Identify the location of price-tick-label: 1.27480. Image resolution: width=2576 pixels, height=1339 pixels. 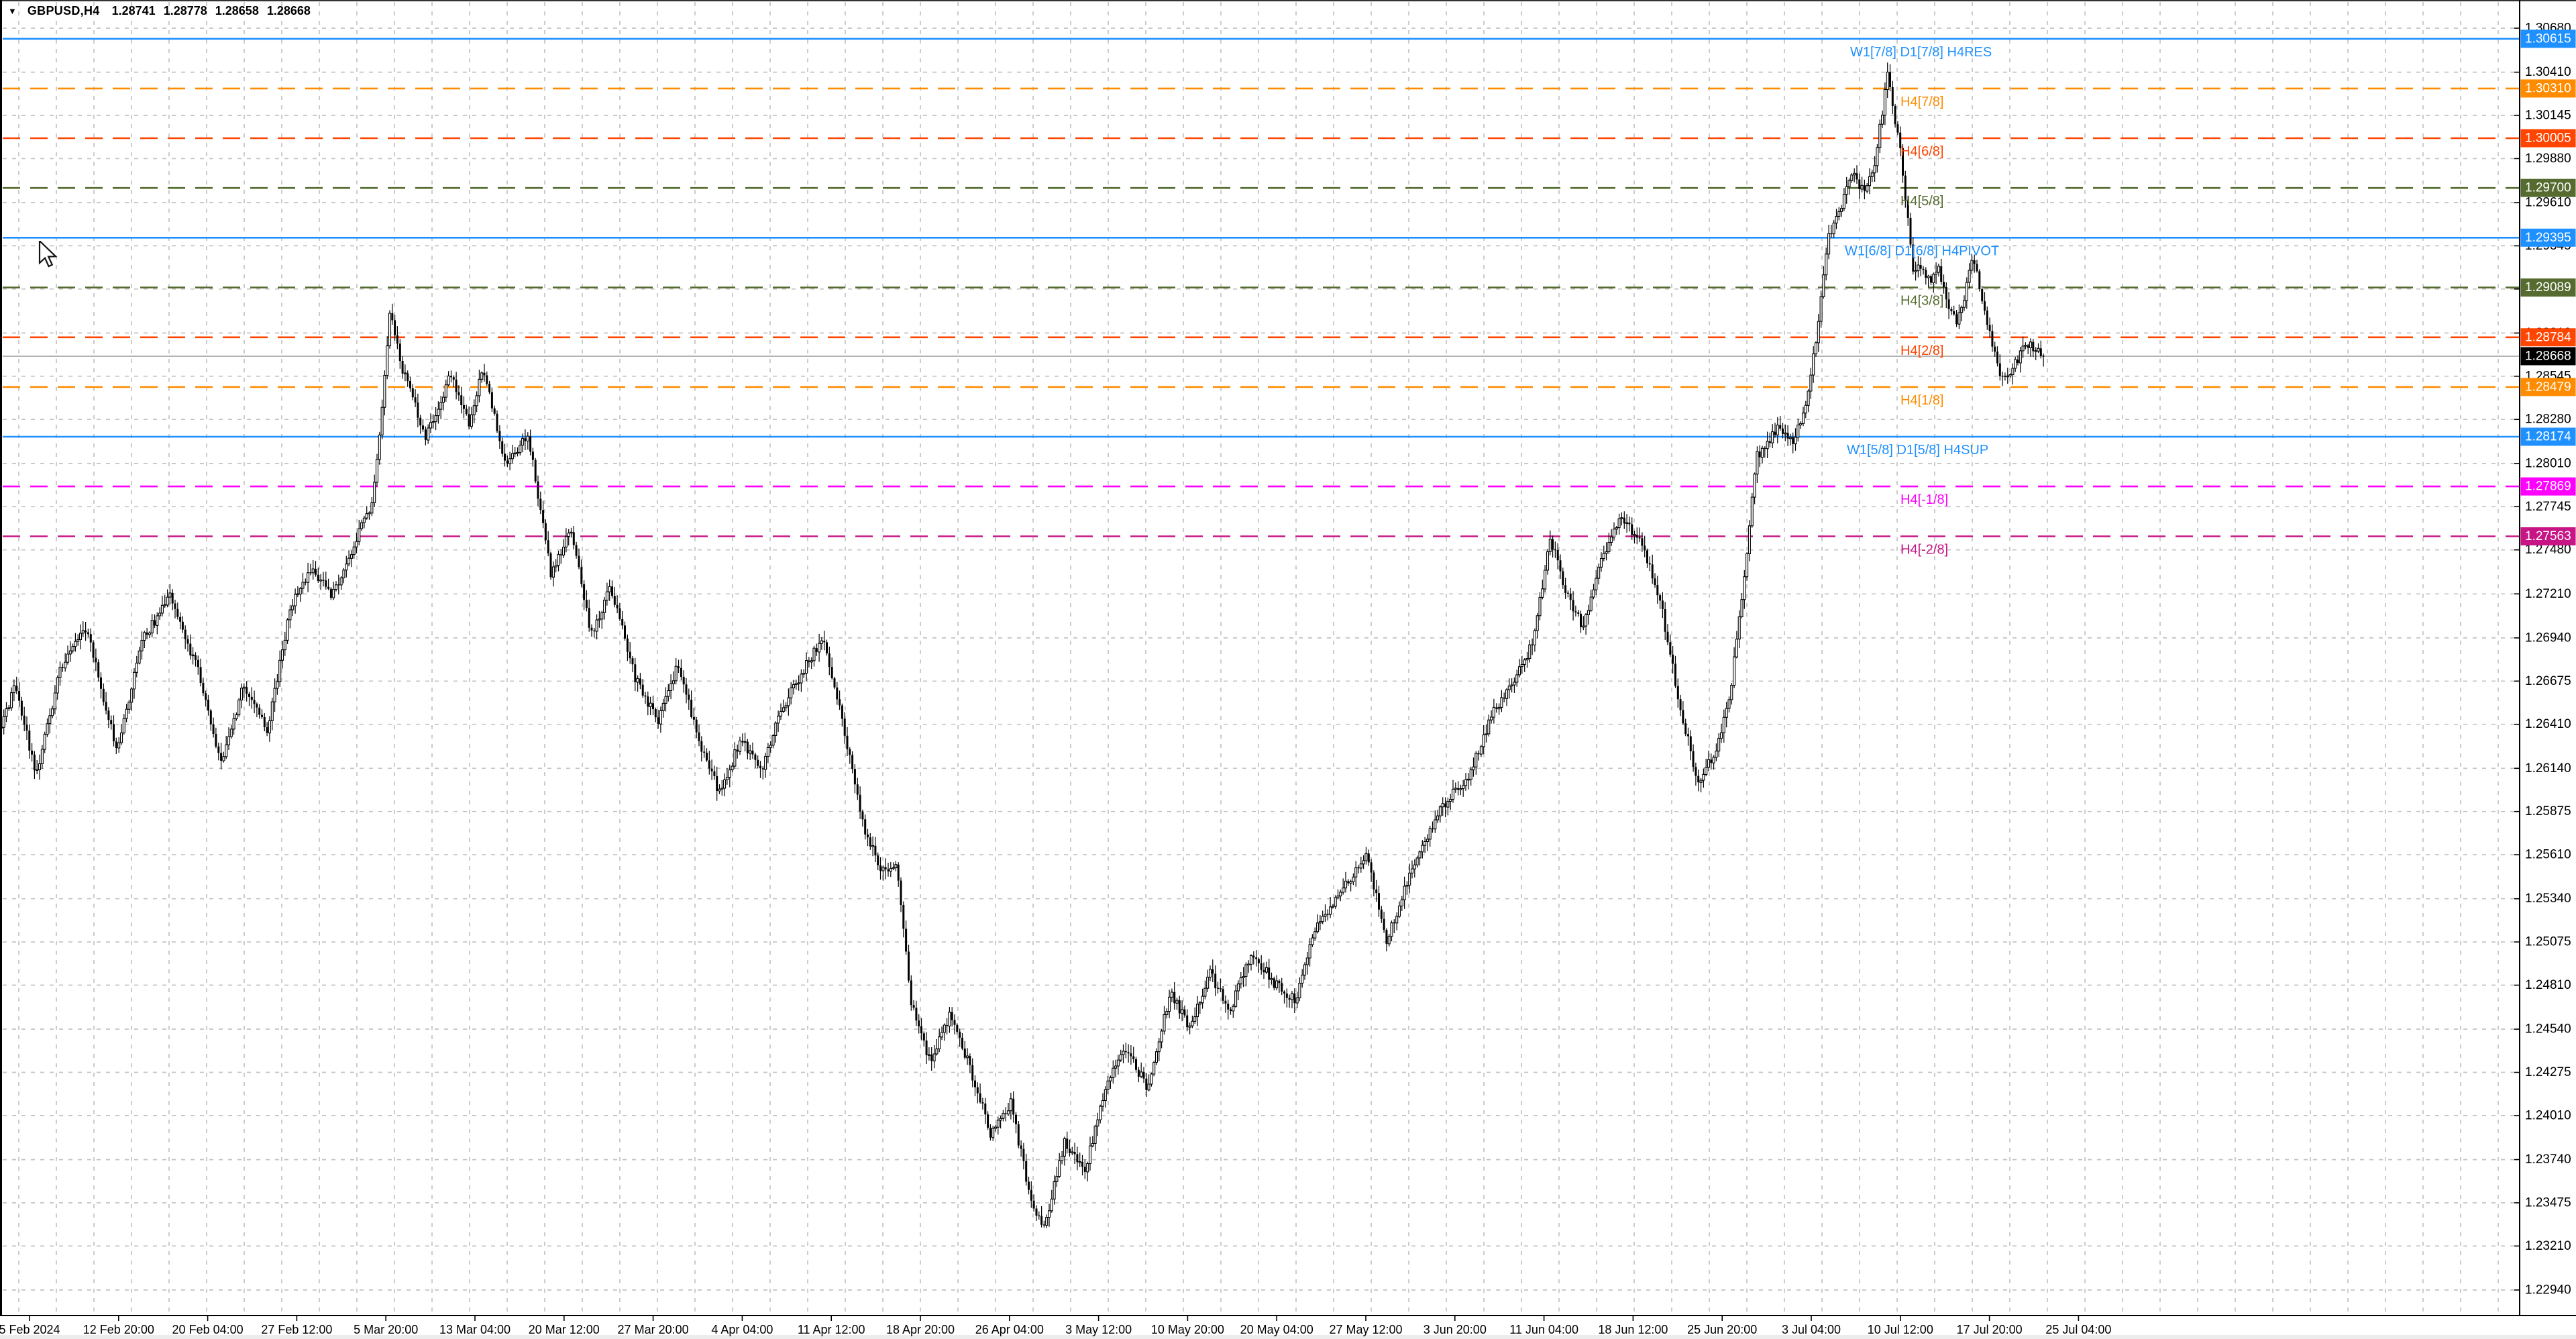
(2548, 550).